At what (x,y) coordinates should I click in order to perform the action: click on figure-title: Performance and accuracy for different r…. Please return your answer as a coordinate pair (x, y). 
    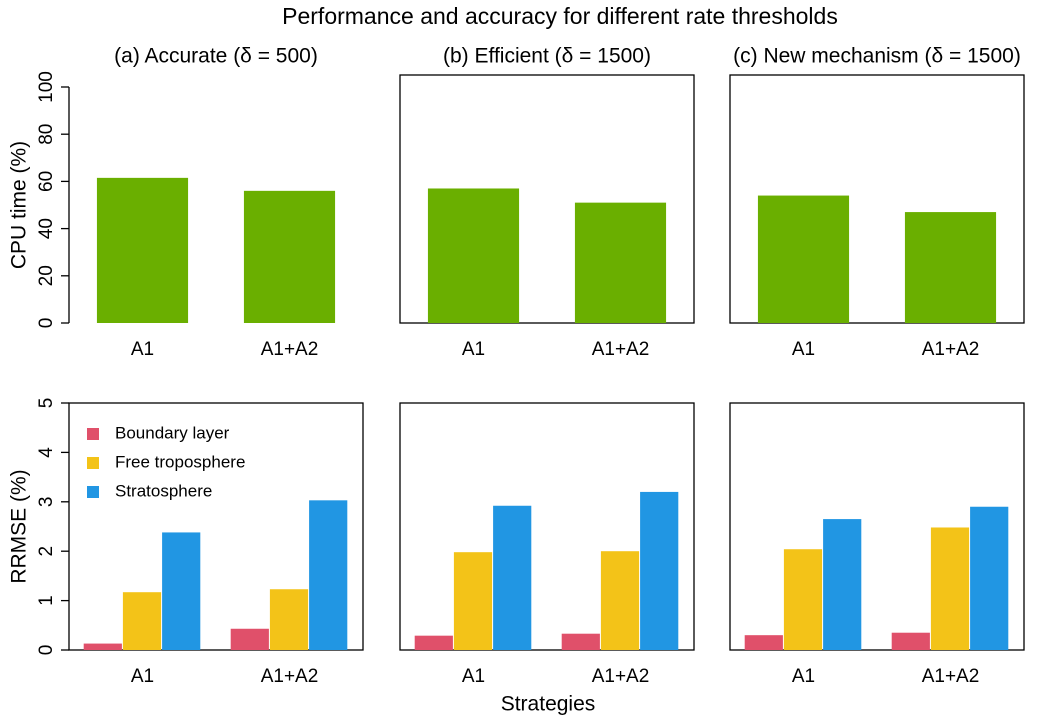
    Looking at the image, I should click on (560, 16).